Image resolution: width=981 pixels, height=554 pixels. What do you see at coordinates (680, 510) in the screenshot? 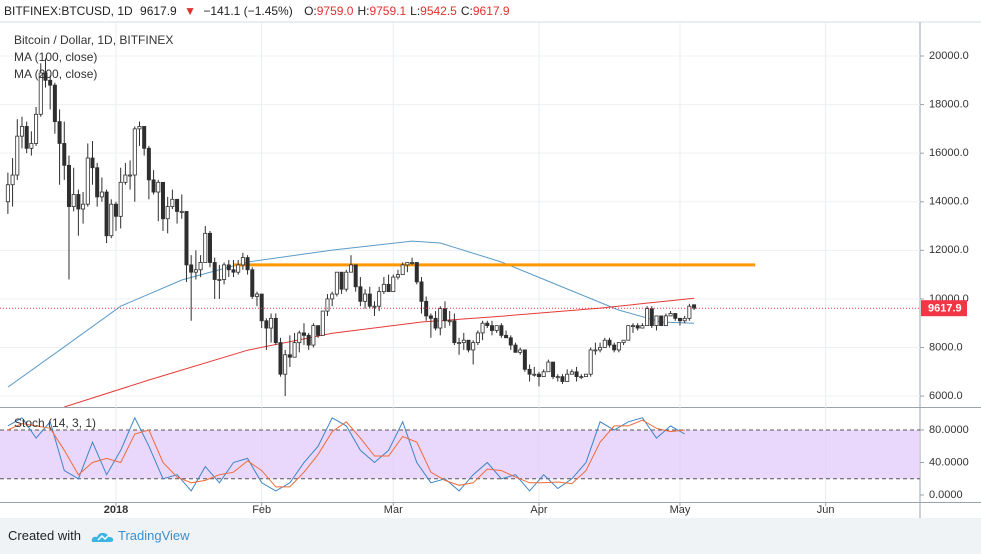
I see `x-tick-label: May` at bounding box center [680, 510].